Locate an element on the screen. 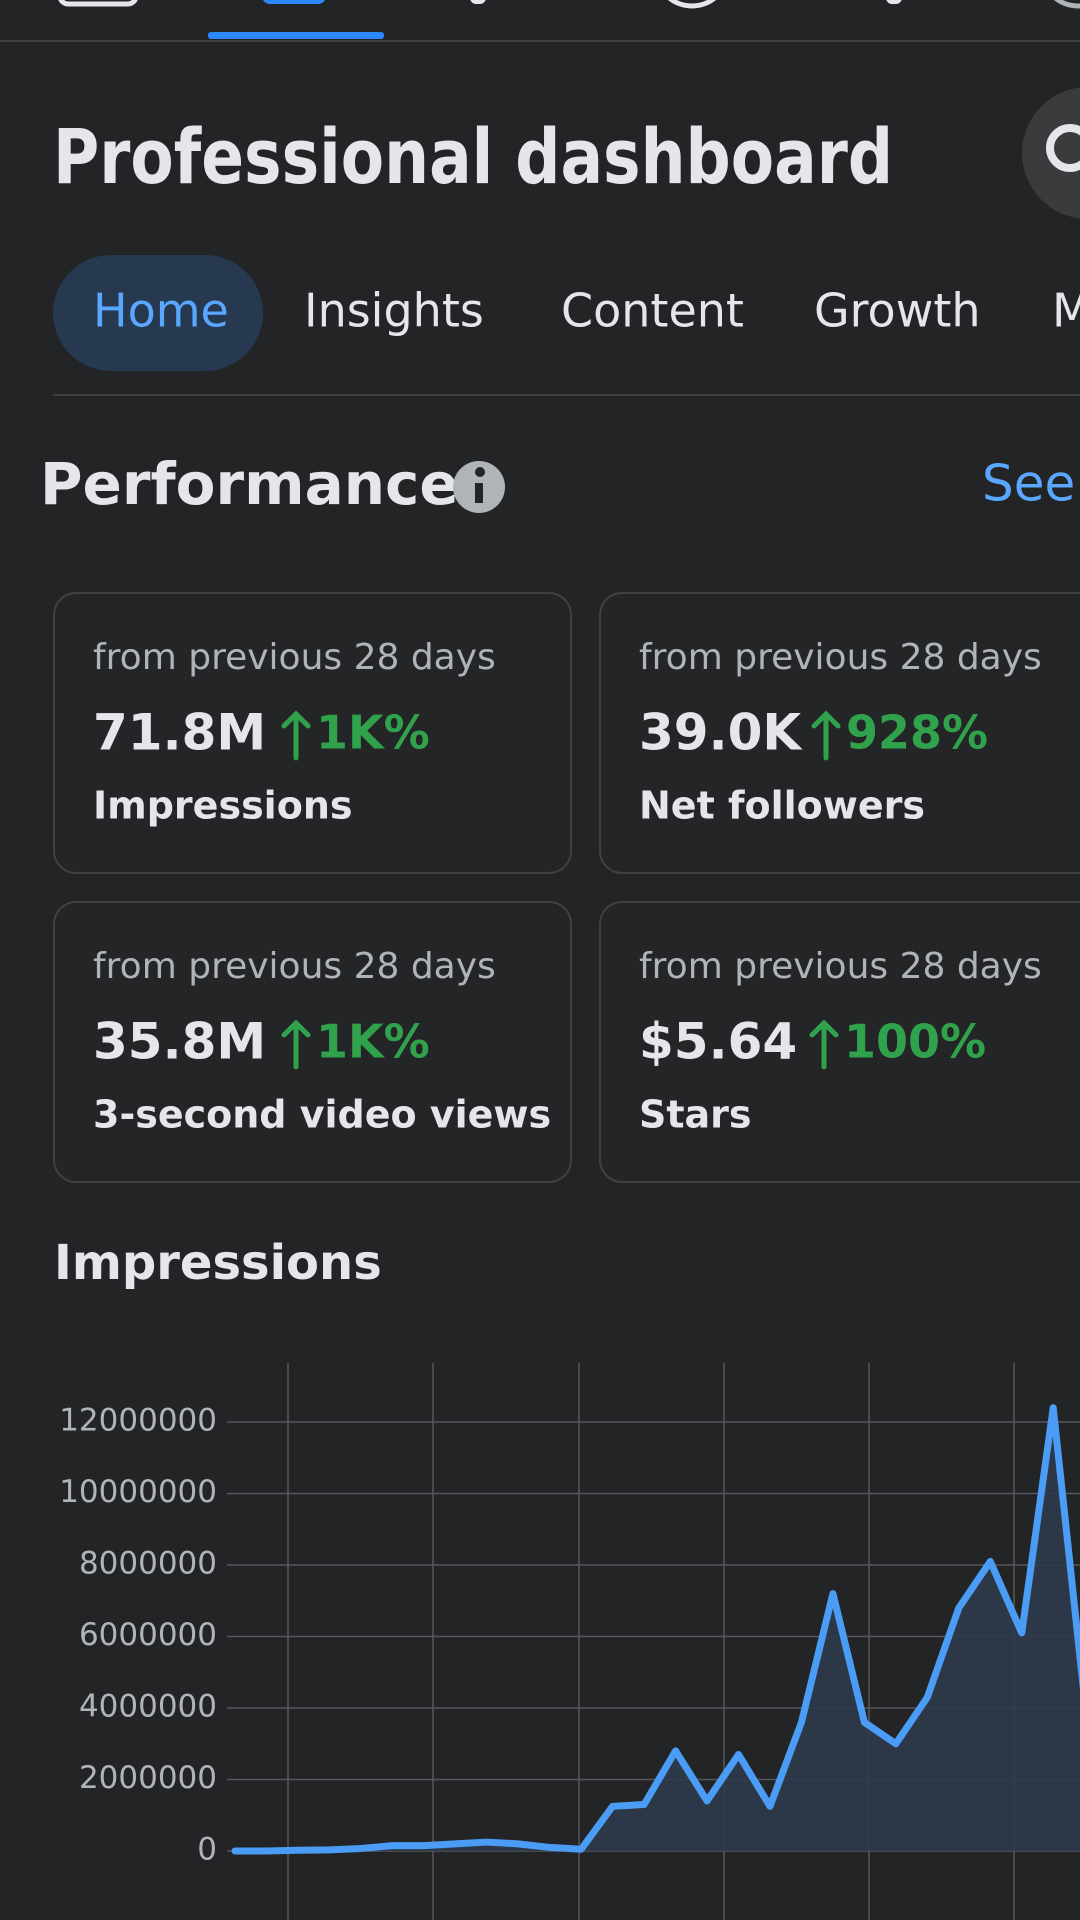 The width and height of the screenshot is (1080, 1920). card-label: Impressions is located at coordinates (223, 806).